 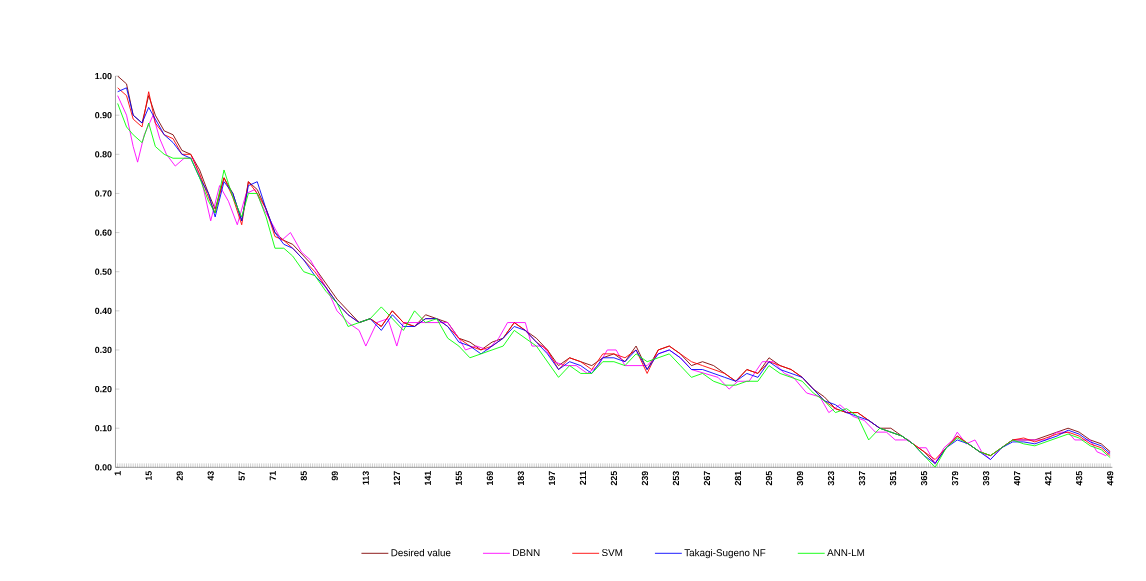 I want to click on y-tick-label: 0.00, so click(x=103, y=467).